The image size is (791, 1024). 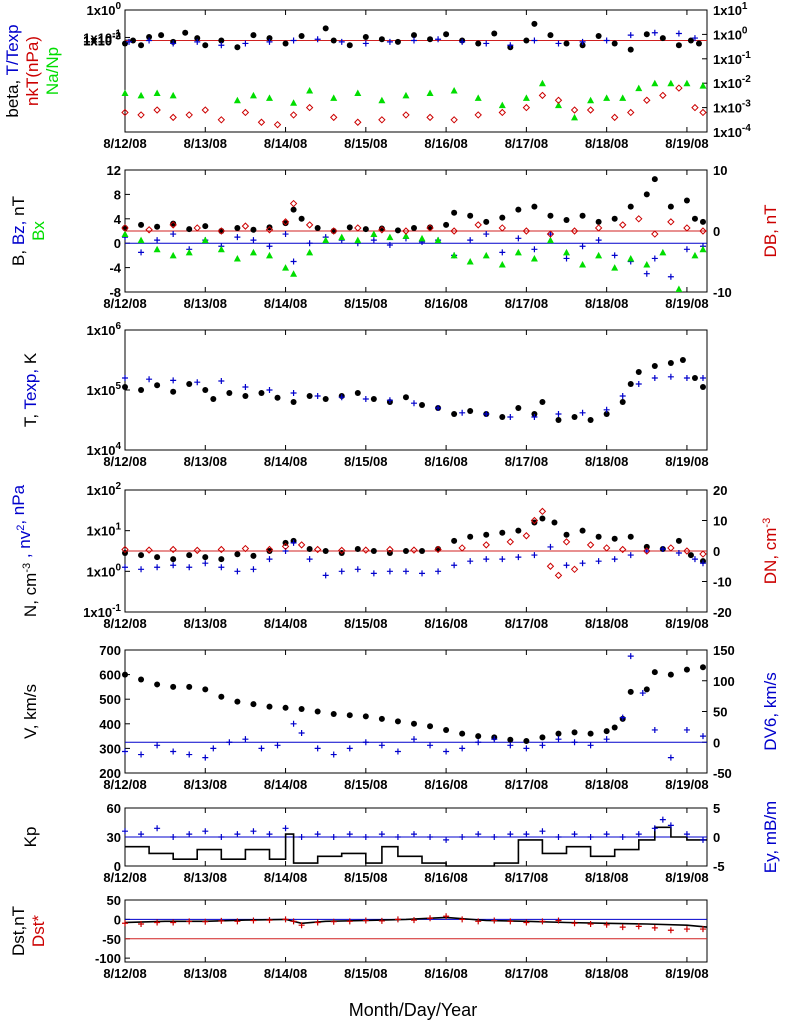 What do you see at coordinates (115, 268) in the screenshot?
I see `imf-left-tick-label: -4` at bounding box center [115, 268].